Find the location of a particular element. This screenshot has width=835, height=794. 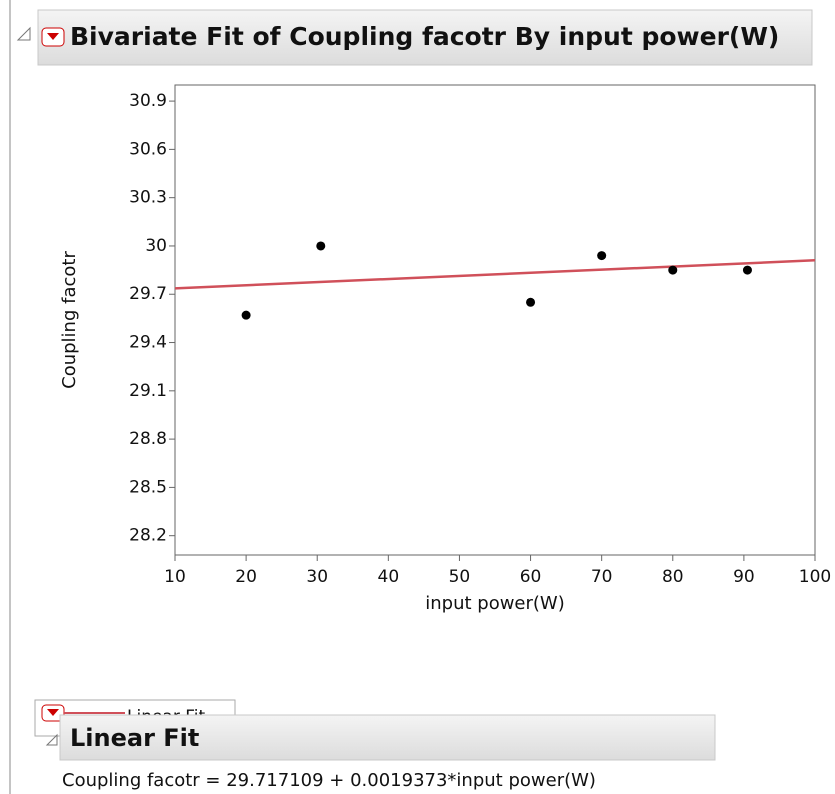

y-tick-label: 28.8 is located at coordinates (148, 439).